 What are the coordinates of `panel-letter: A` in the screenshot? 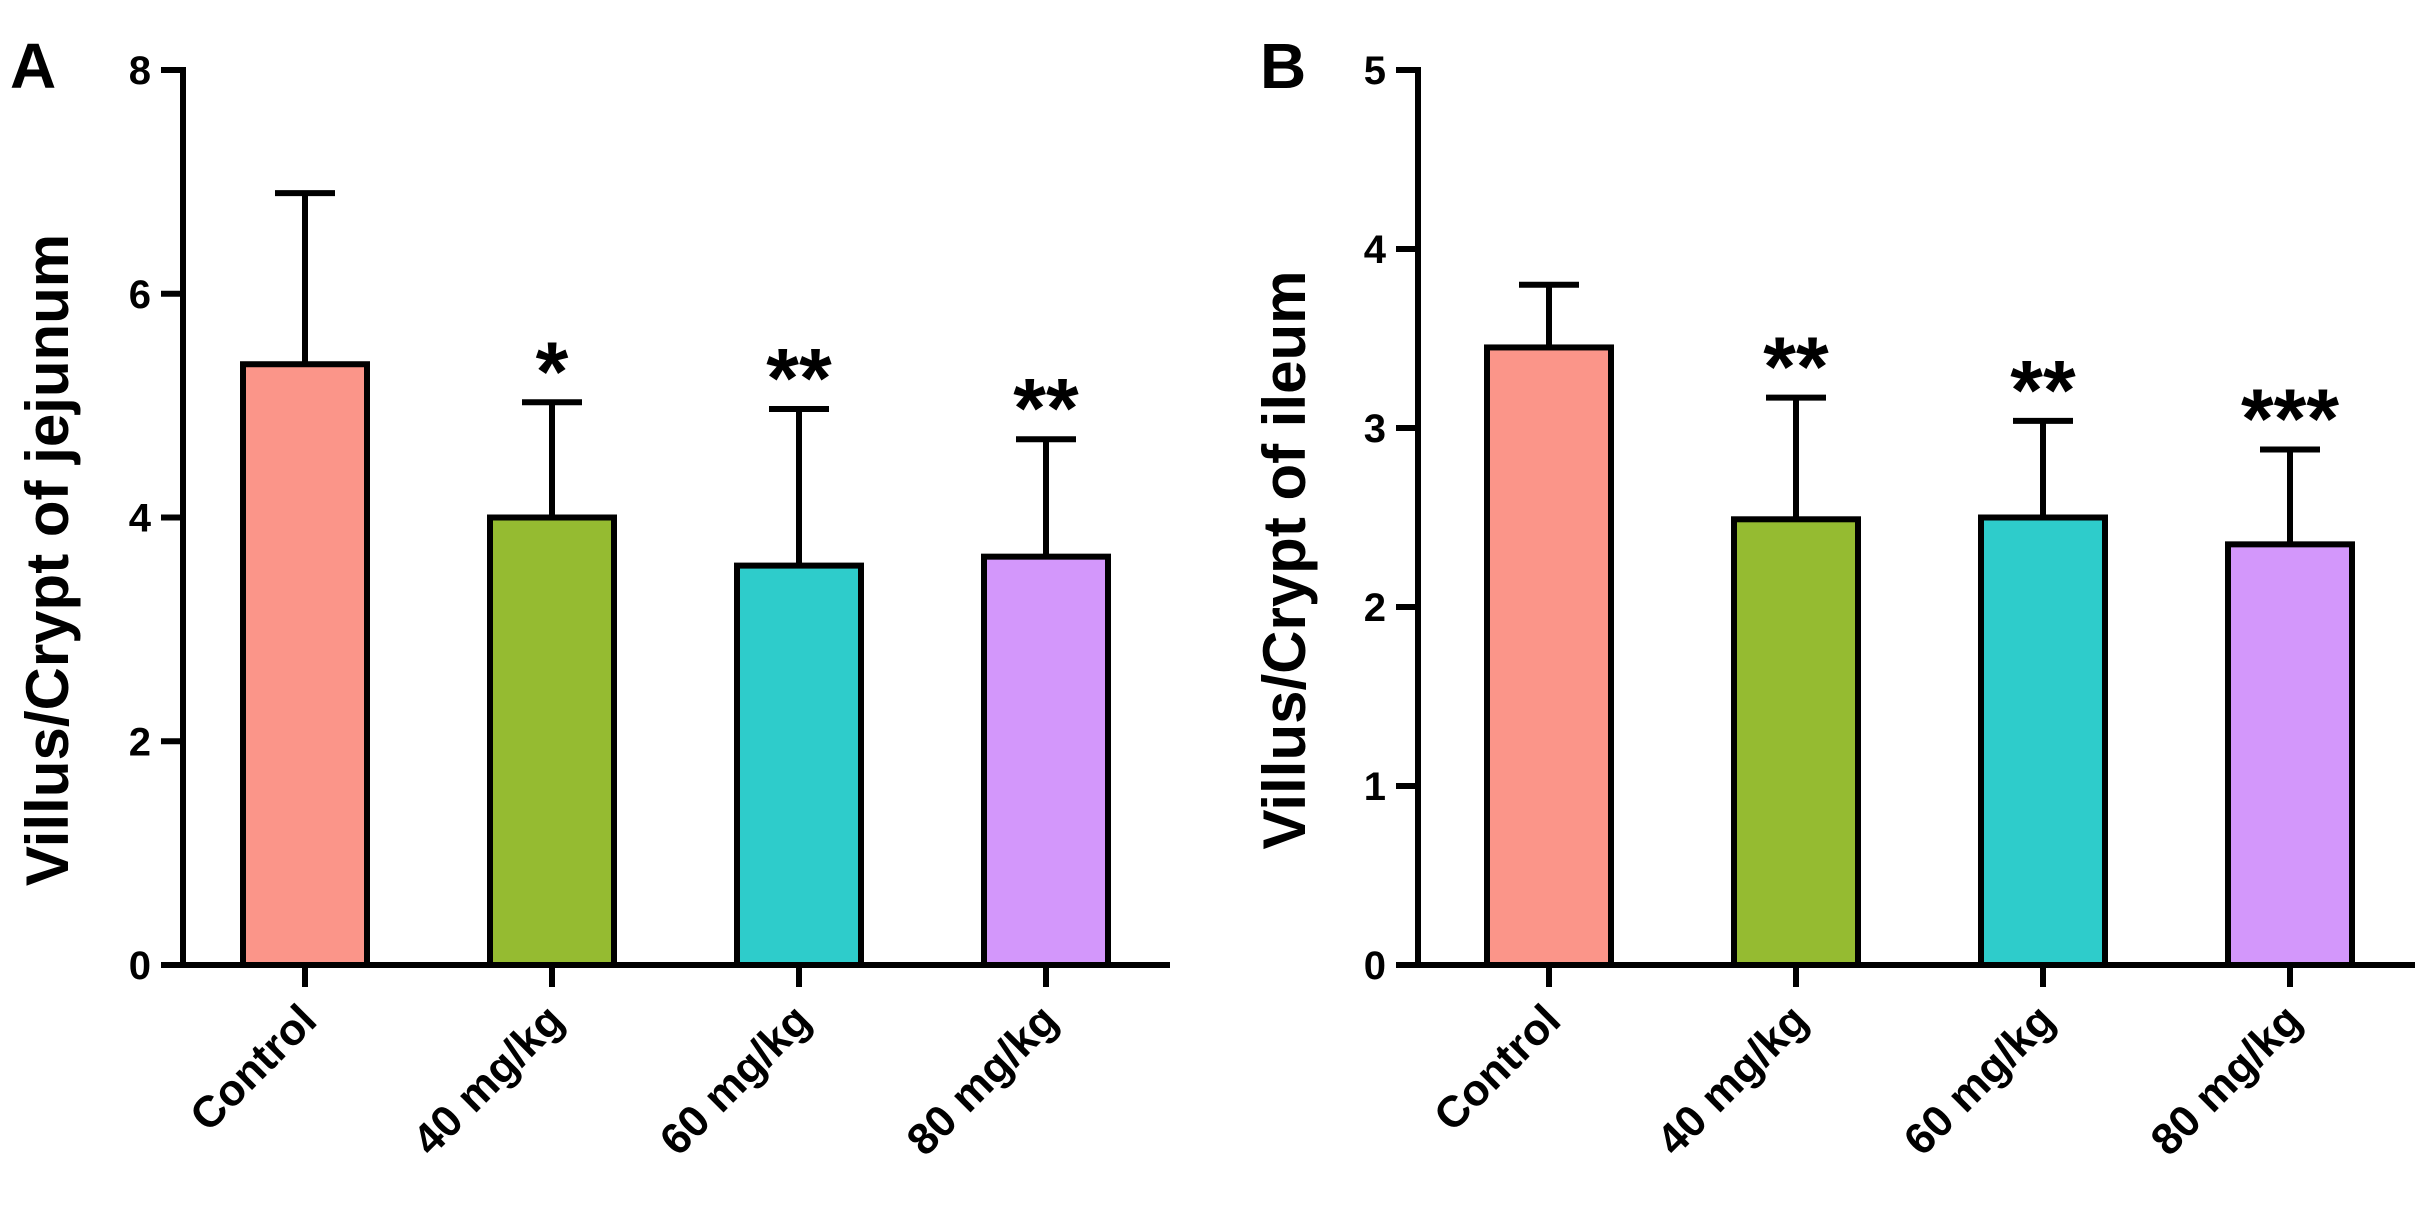 It's located at (33, 66).